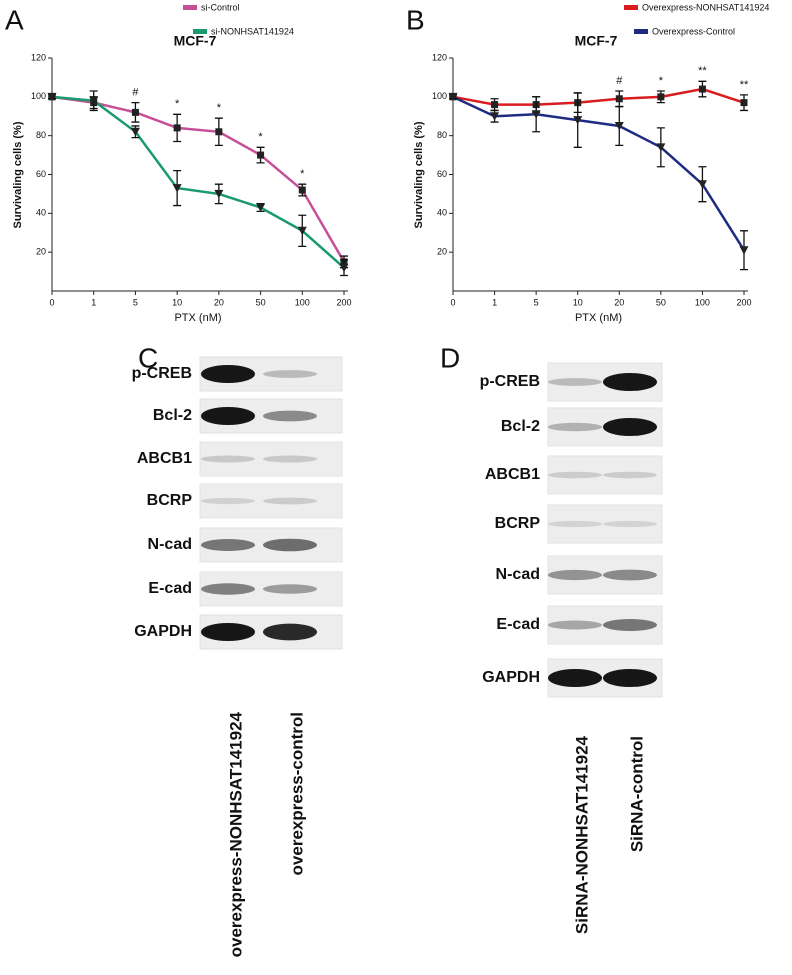  What do you see at coordinates (415, 19) in the screenshot?
I see `panel-letter: B` at bounding box center [415, 19].